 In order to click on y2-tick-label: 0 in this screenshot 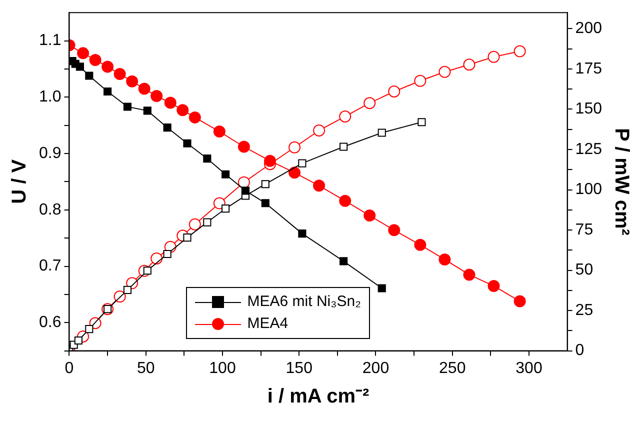, I will do `click(579, 351)`.